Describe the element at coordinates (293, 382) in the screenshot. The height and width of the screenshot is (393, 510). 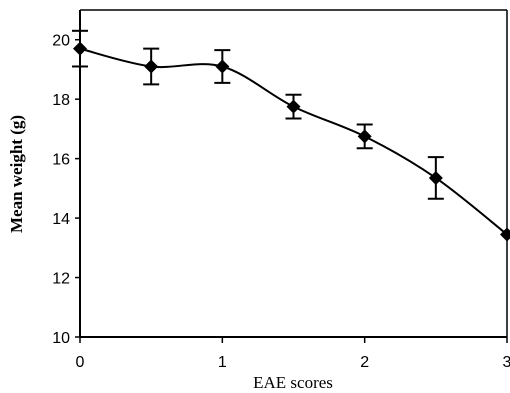
I see `x-axis-title: EAE scores` at that location.